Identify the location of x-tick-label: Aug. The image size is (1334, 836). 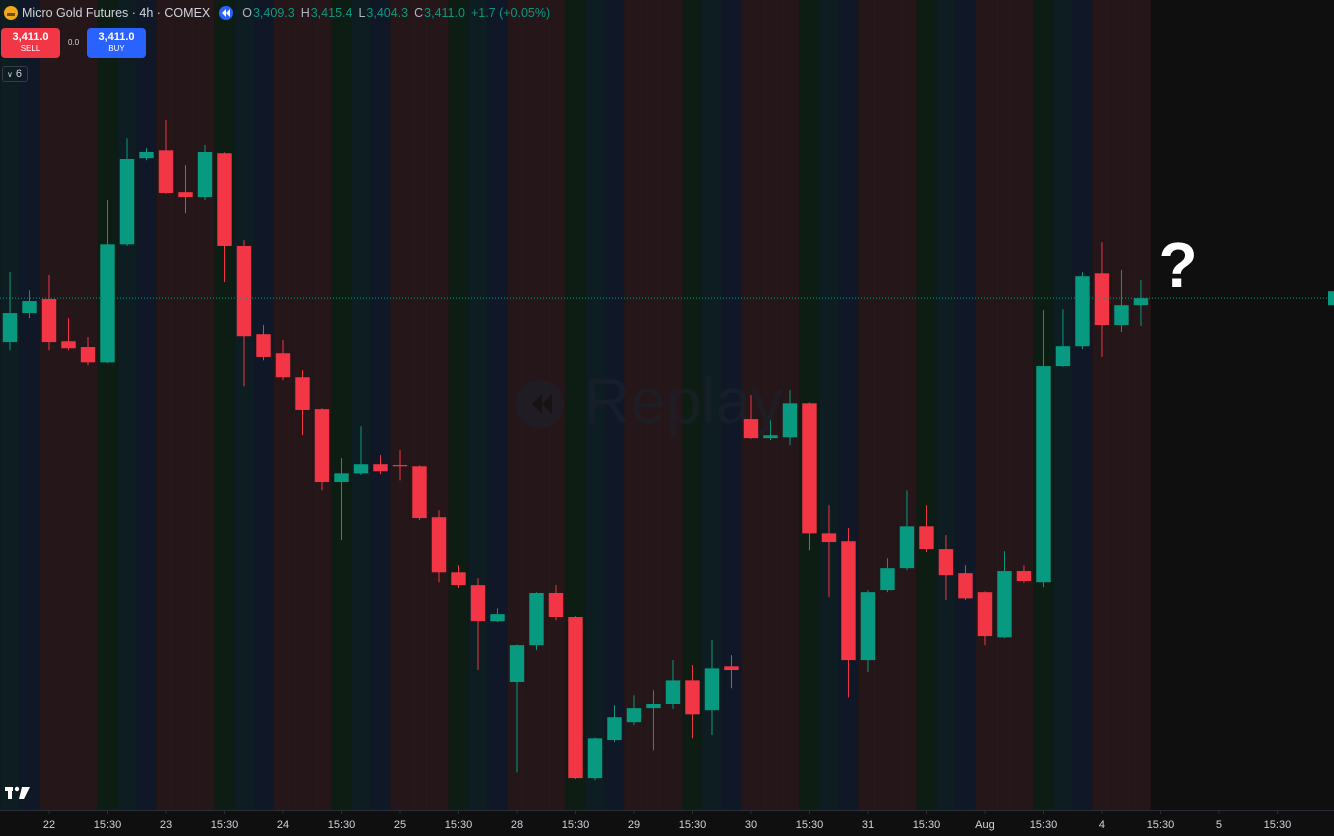
(985, 825).